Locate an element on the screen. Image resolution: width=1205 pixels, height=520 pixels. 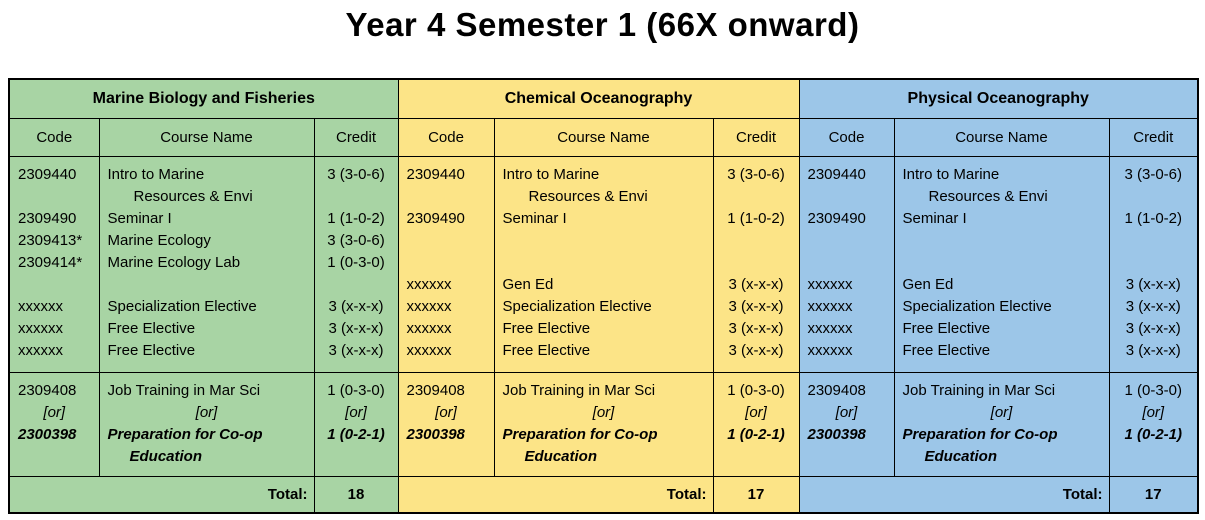
course-name-line: Marine Ecology Lab is located at coordinates (174, 262).